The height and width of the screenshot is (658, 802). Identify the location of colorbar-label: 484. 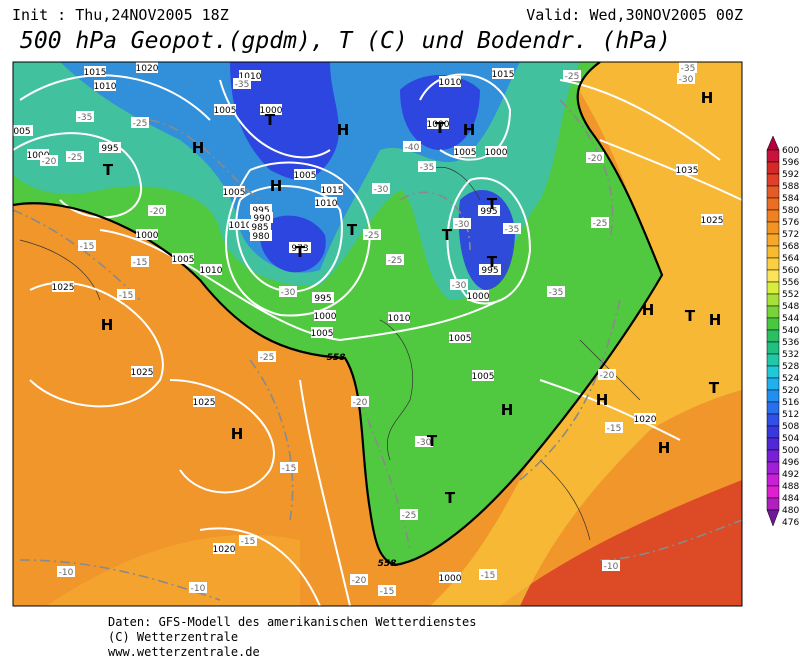
(790, 499).